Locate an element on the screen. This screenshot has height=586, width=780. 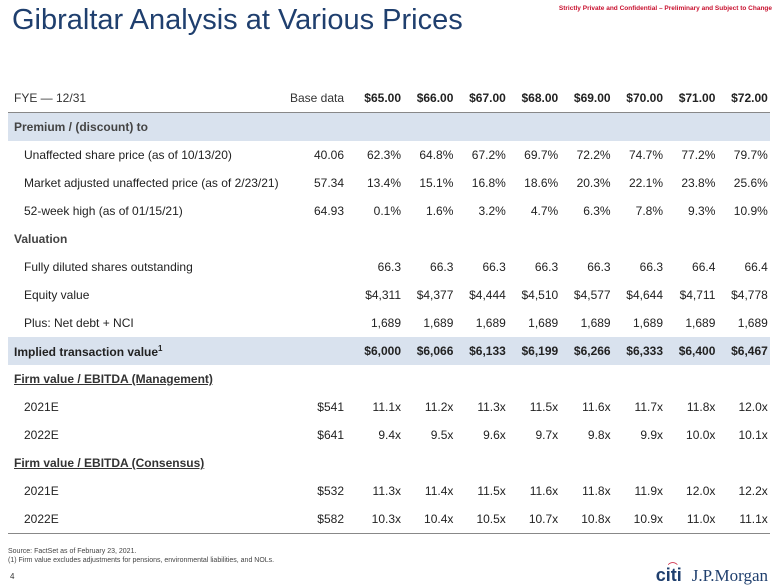
citi-jpmorgan-logo: citi⌒ J.P.Morgan is located at coordinates (712, 574).